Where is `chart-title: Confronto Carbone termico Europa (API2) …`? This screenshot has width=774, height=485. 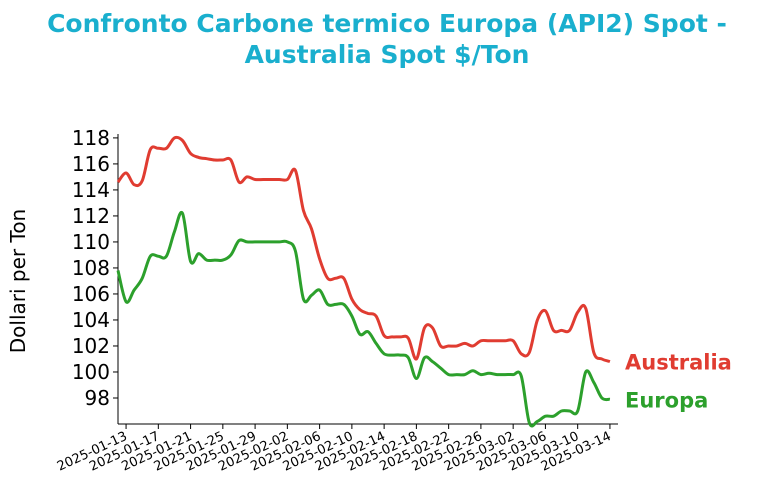 chart-title: Confronto Carbone termico Europa (API2) … is located at coordinates (387, 39).